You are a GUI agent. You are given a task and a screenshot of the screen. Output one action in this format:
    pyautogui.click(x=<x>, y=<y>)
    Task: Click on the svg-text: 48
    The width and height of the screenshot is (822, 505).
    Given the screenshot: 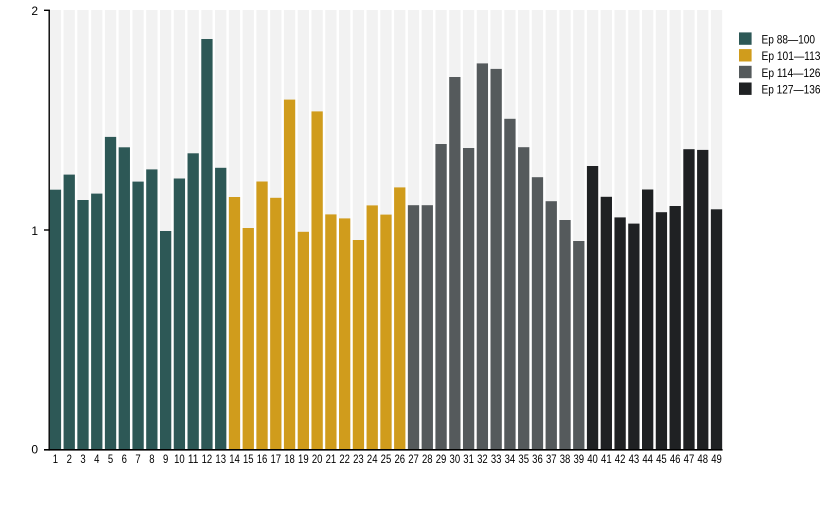 What is the action you would take?
    pyautogui.click(x=702, y=459)
    